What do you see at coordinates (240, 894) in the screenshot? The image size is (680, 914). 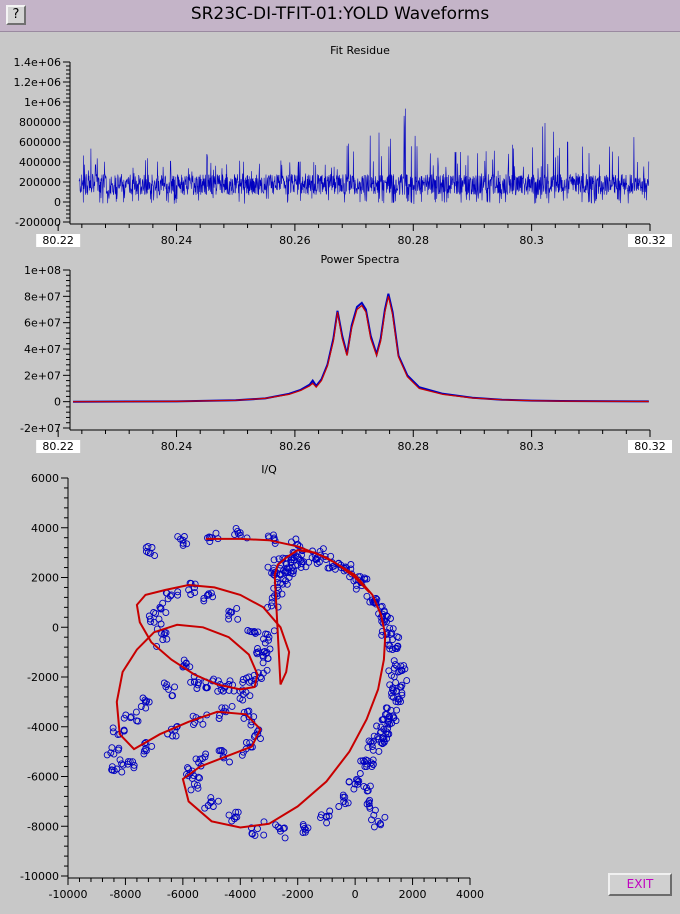 I see `x-tick-label: -4000` at bounding box center [240, 894].